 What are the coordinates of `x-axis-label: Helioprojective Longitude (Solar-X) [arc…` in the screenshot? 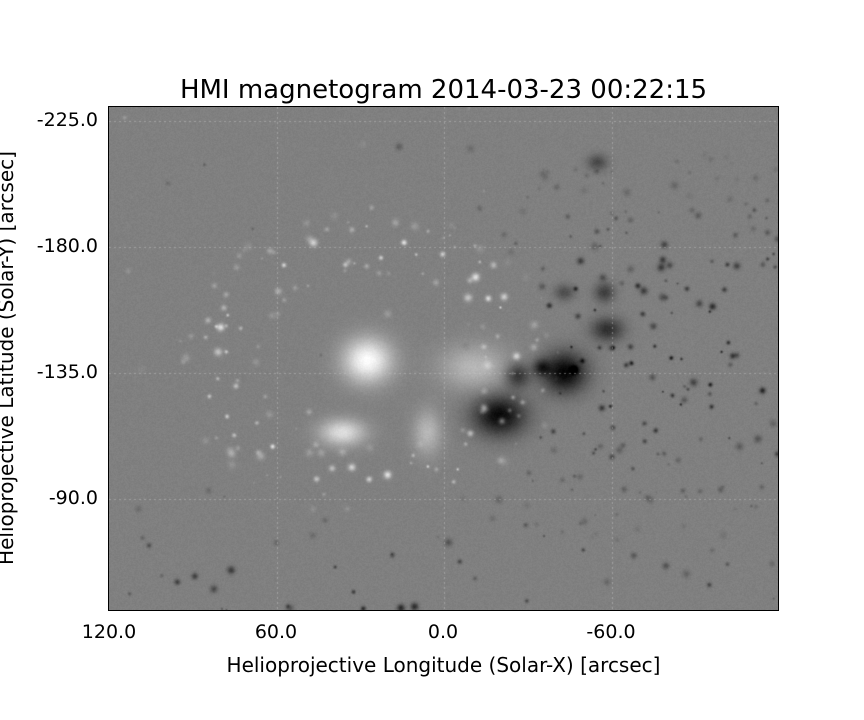 It's located at (443, 665).